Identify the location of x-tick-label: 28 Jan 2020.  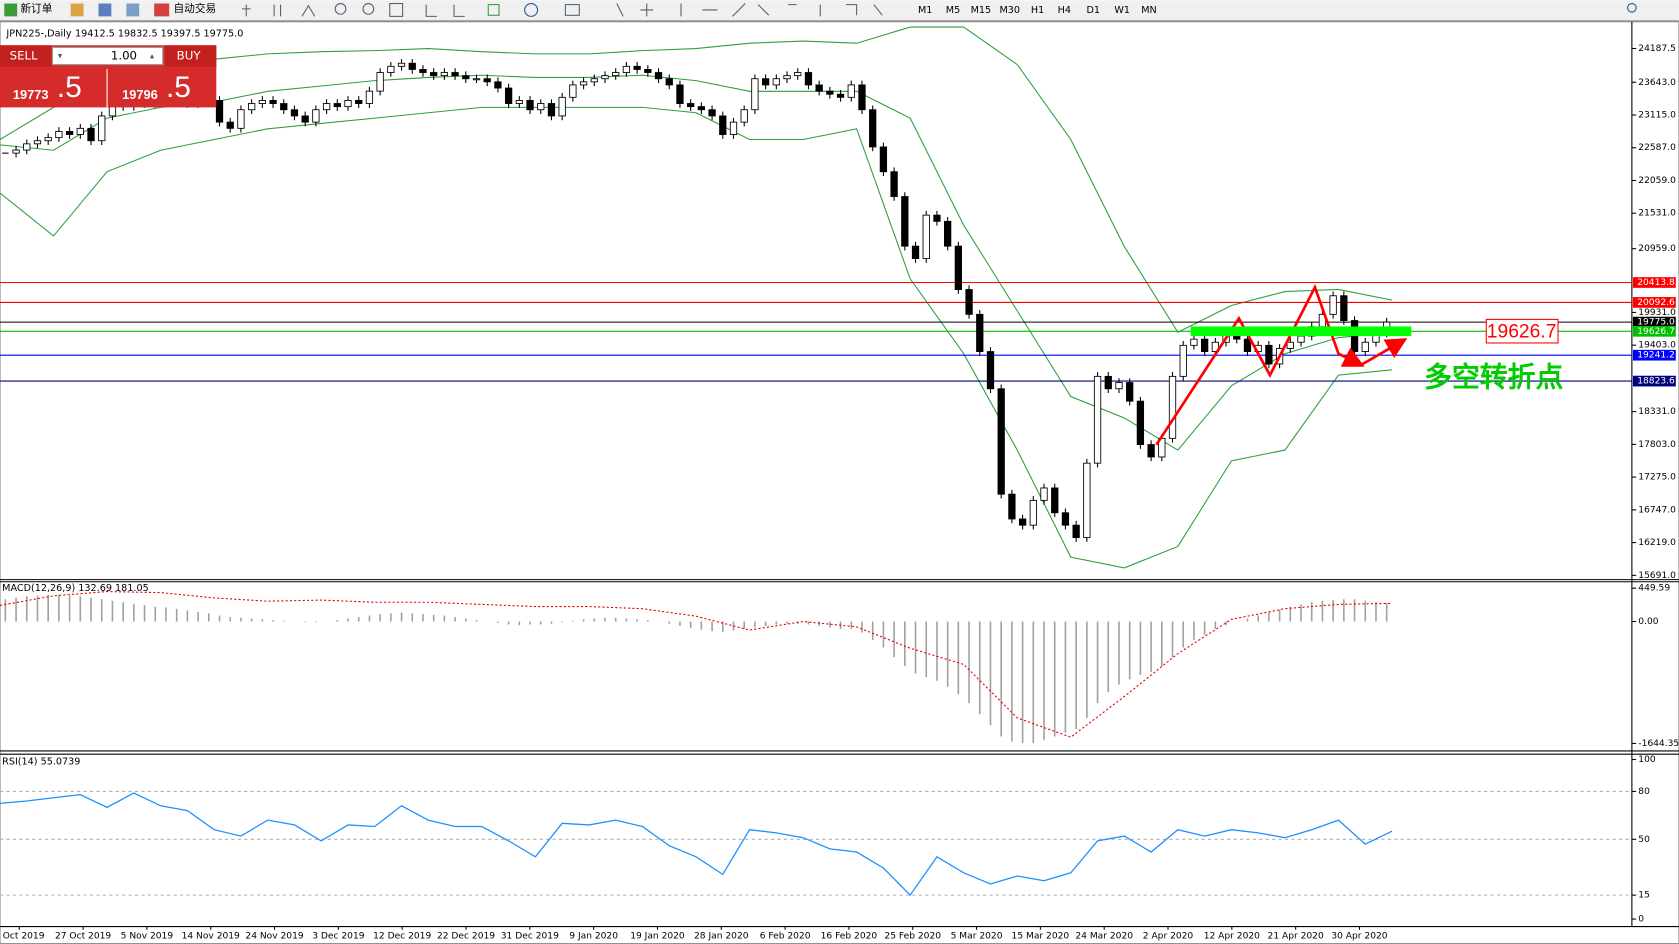
(721, 937).